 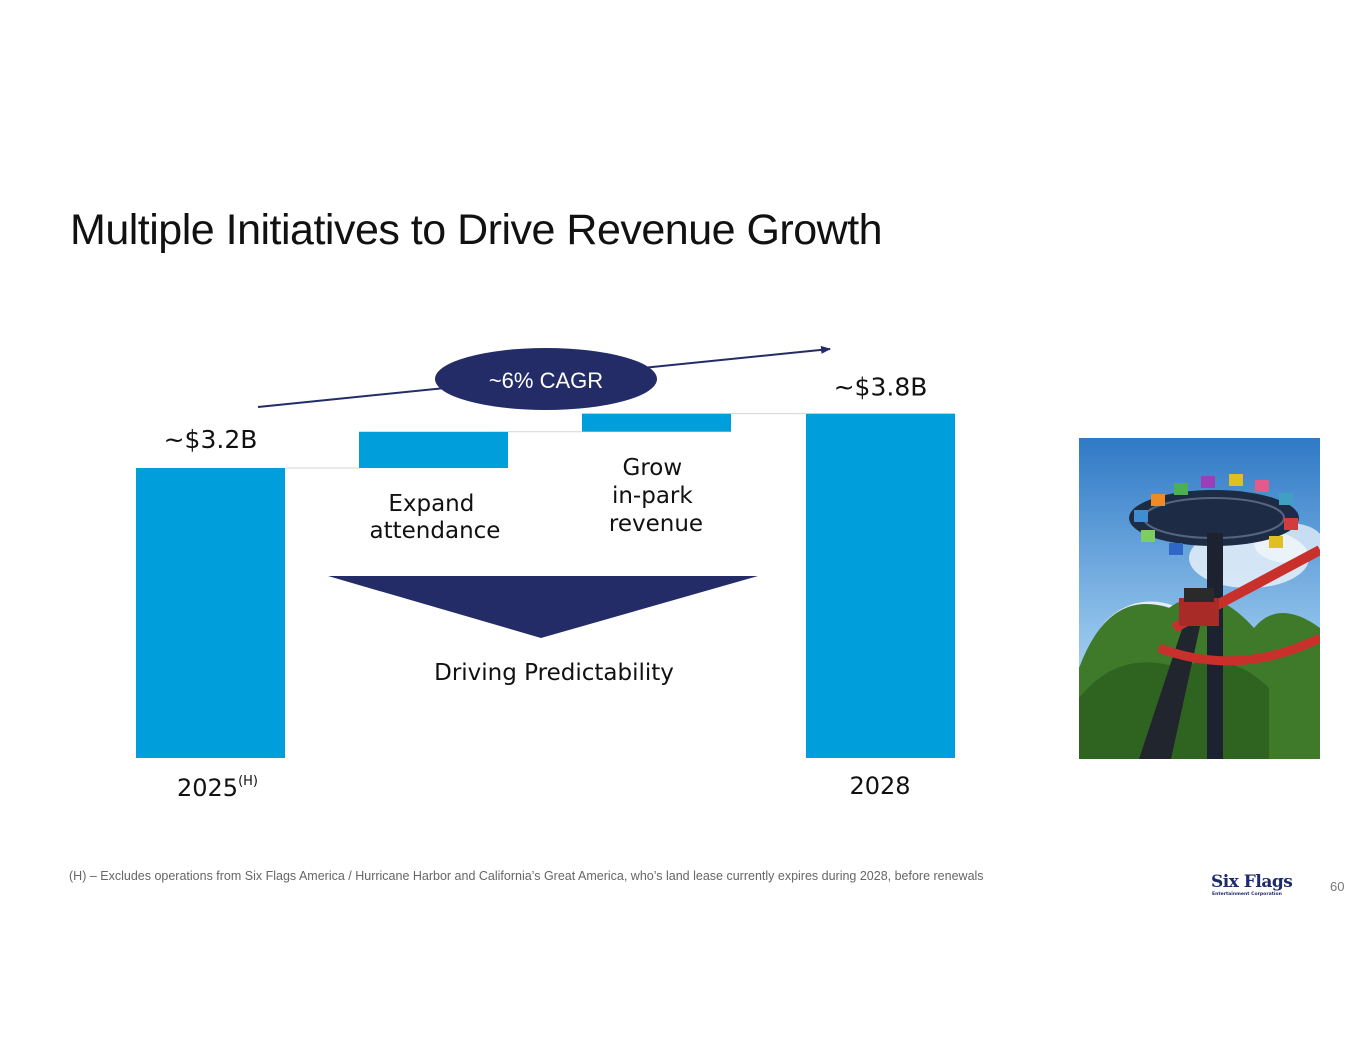 What do you see at coordinates (435, 517) in the screenshot?
I see `step-label-attendance: Expand attendance` at bounding box center [435, 517].